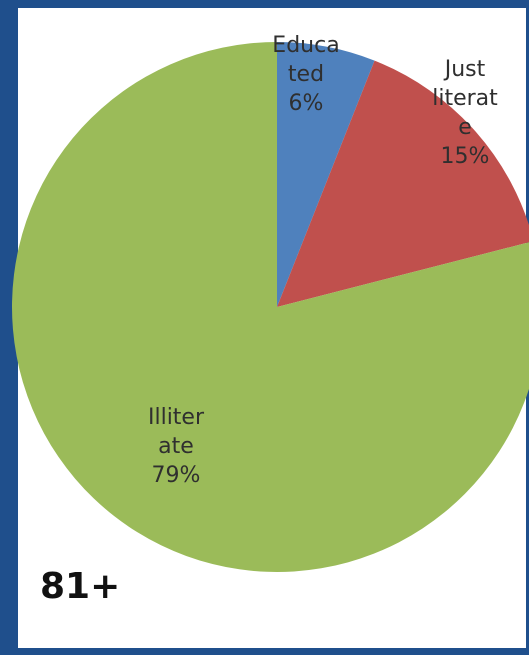  What do you see at coordinates (465, 113) in the screenshot?
I see `slice-label-just-literate: Just literat e 15%` at bounding box center [465, 113].